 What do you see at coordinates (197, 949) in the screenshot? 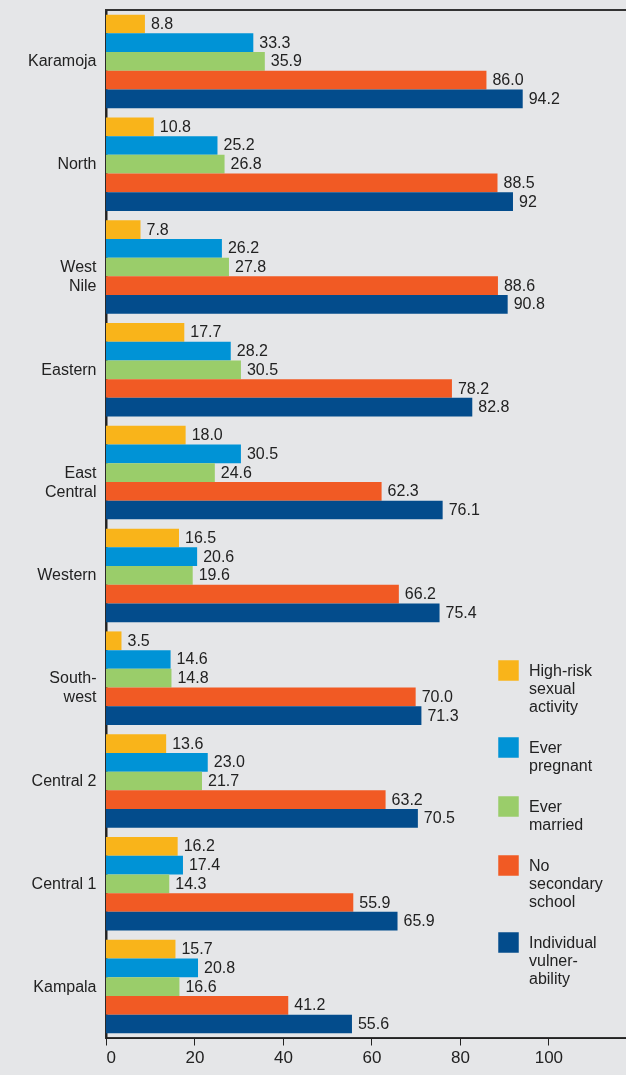
I see `data-label: 15.7` at bounding box center [197, 949].